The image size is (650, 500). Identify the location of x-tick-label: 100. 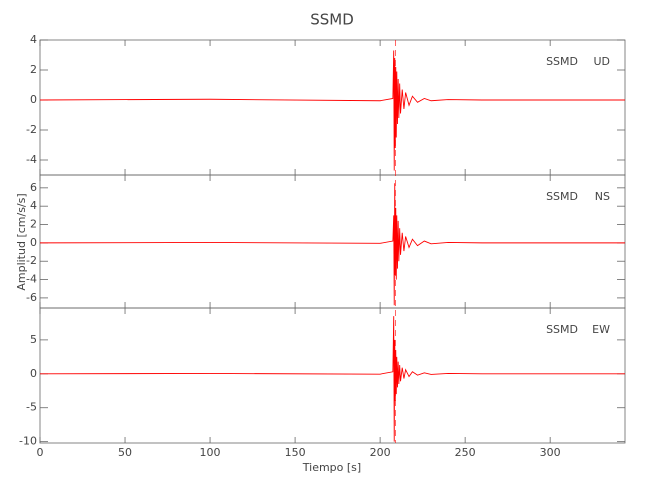
(210, 452).